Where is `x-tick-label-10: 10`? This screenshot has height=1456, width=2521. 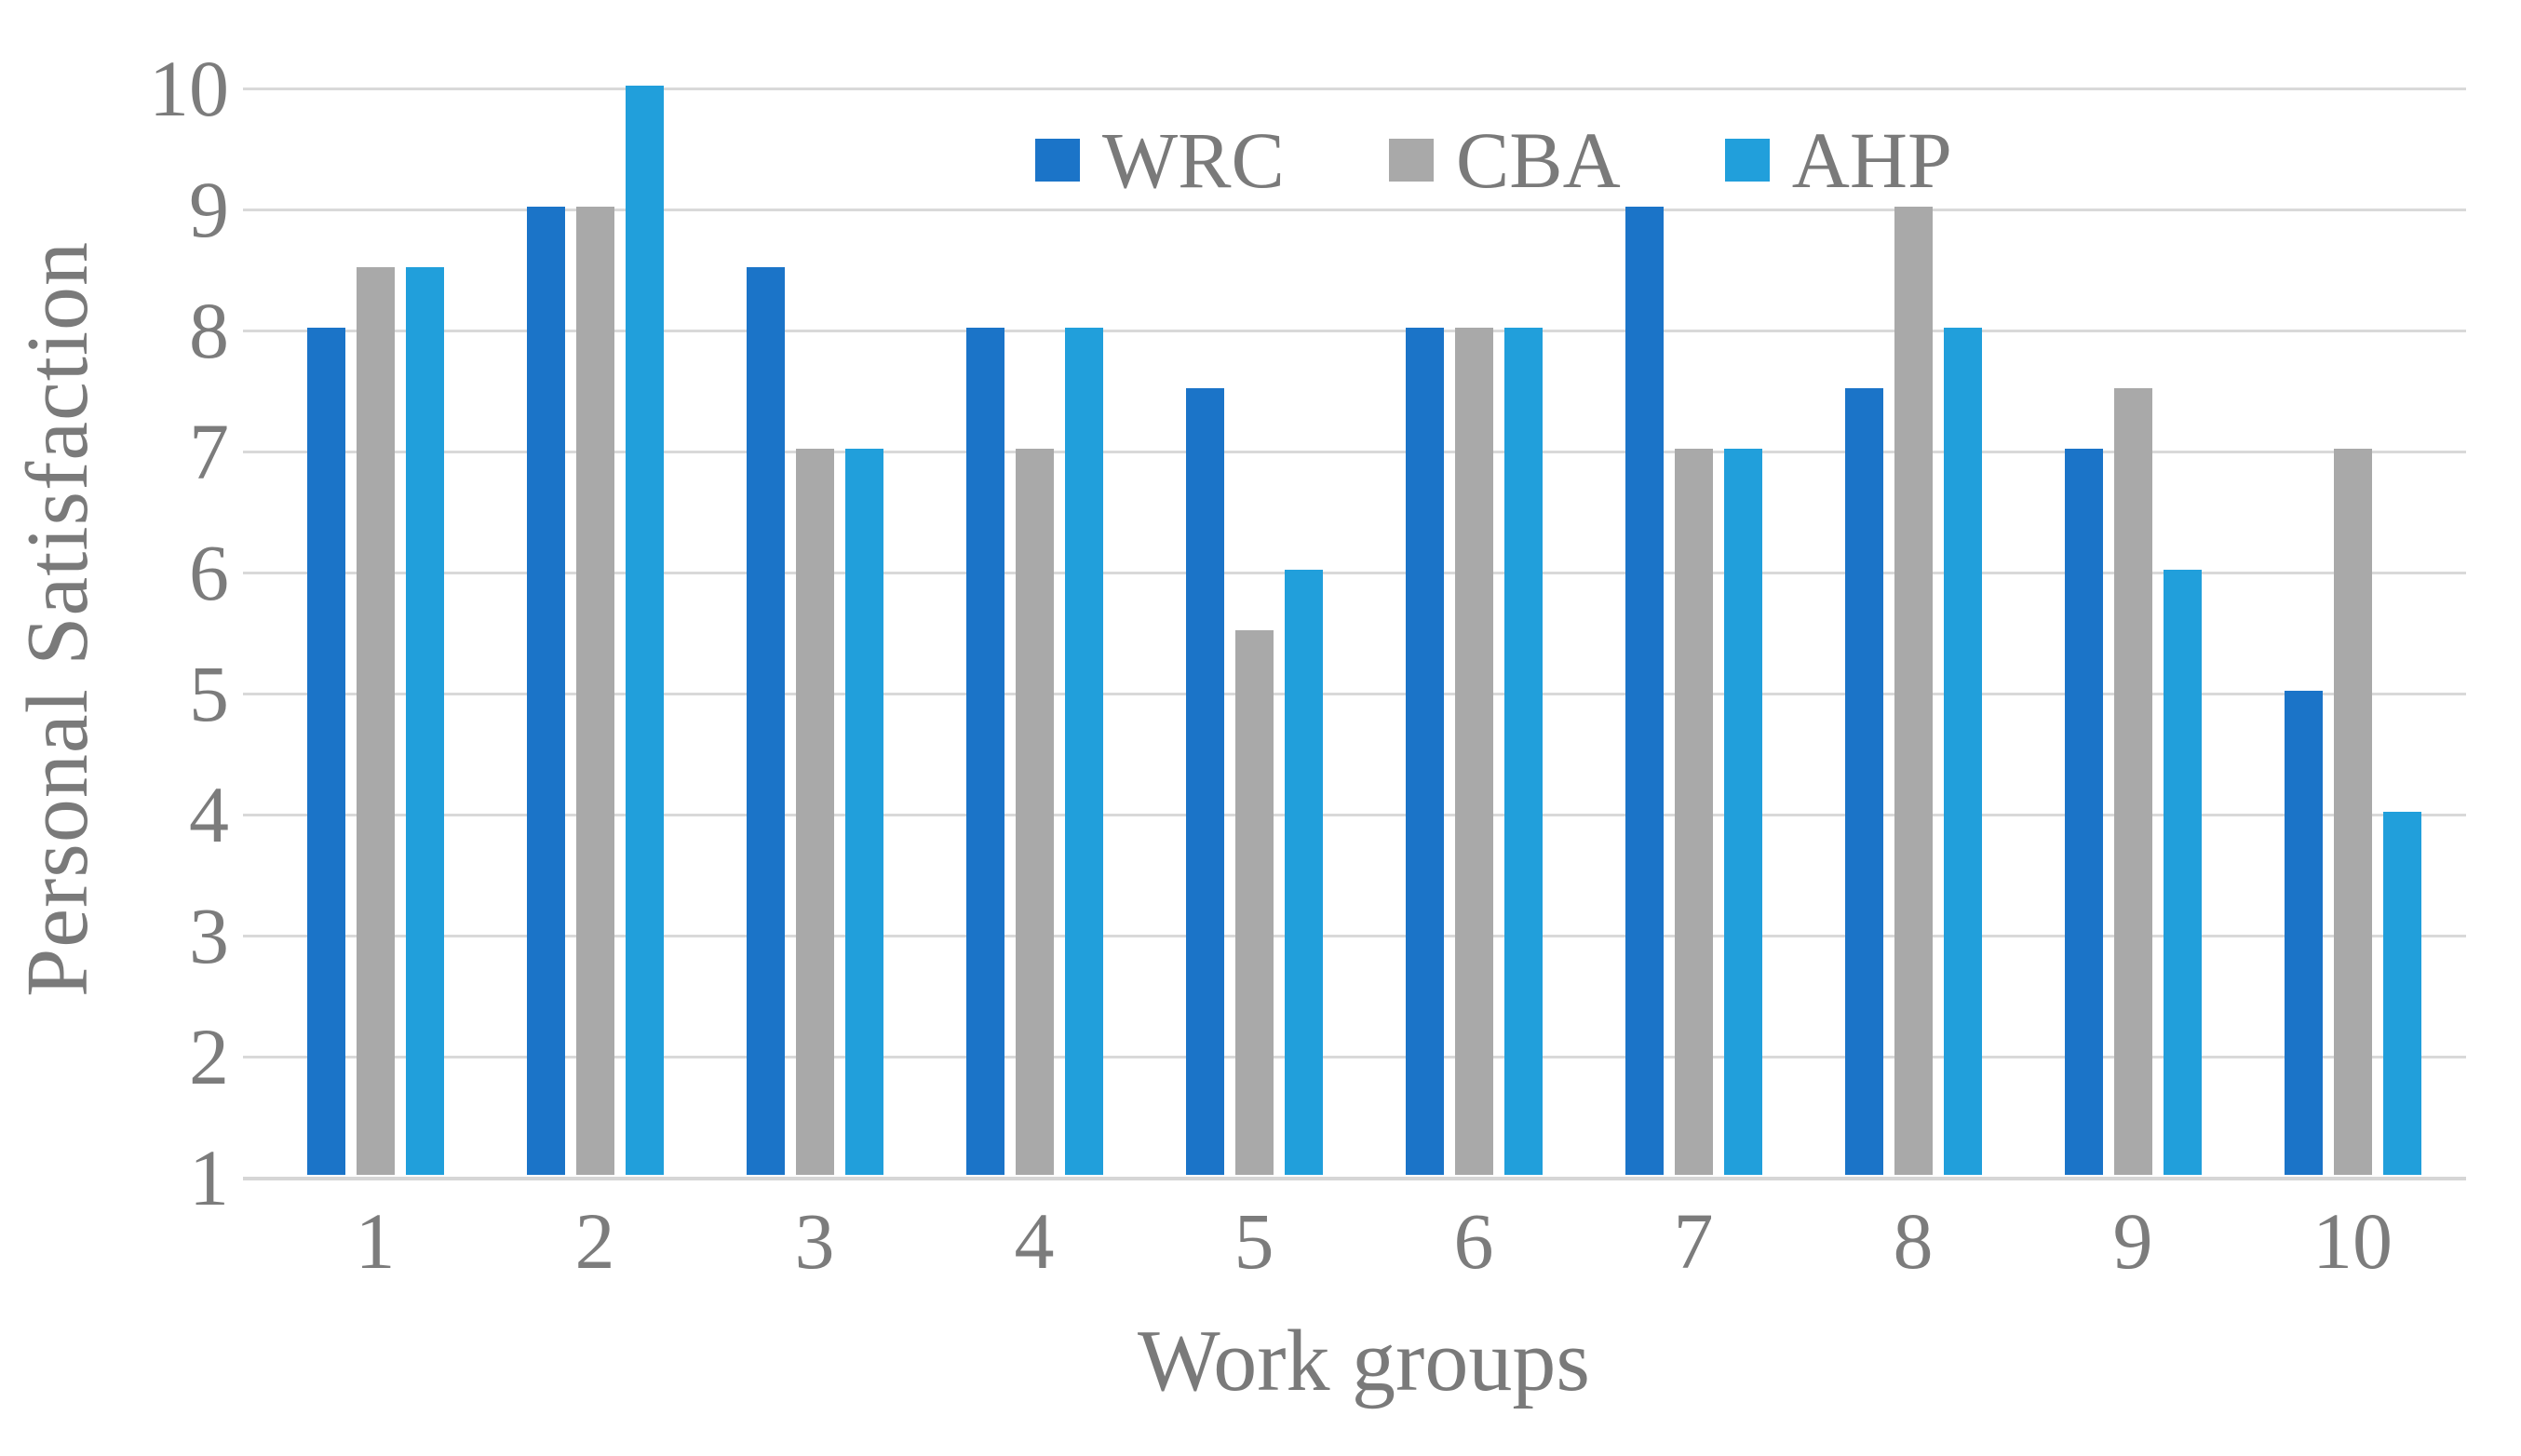
x-tick-label-10: 10 is located at coordinates (2352, 1241).